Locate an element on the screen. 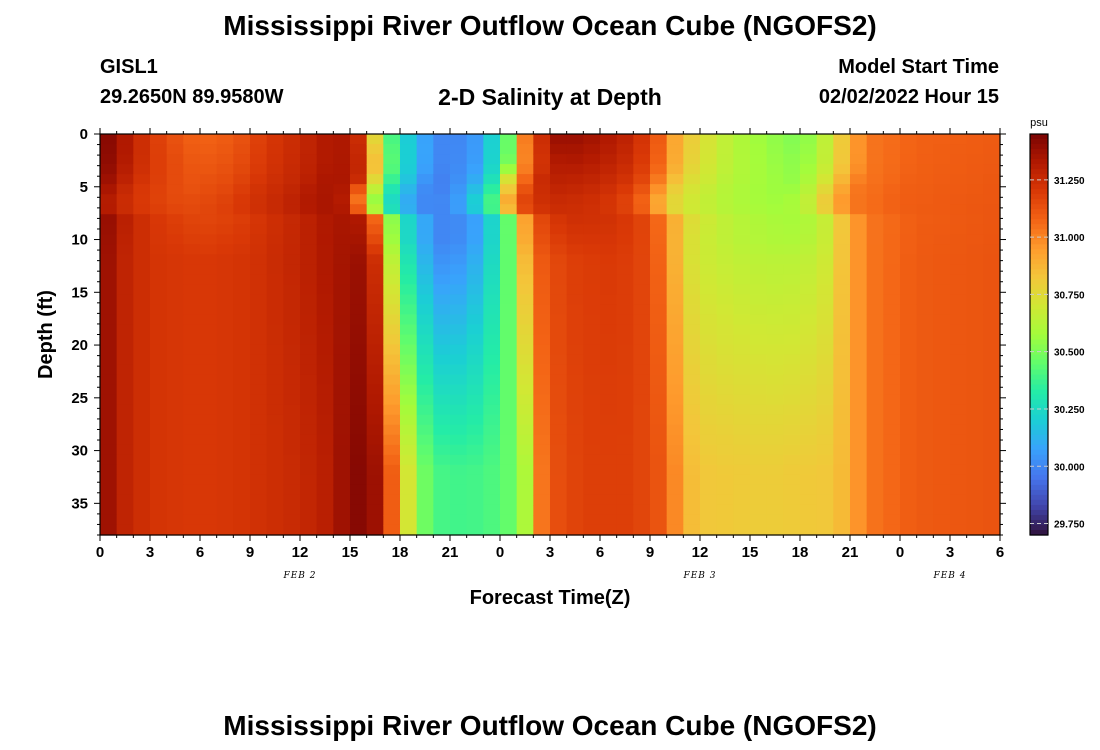 The width and height of the screenshot is (1100, 750). y-tick-label: 5 is located at coordinates (84, 187).